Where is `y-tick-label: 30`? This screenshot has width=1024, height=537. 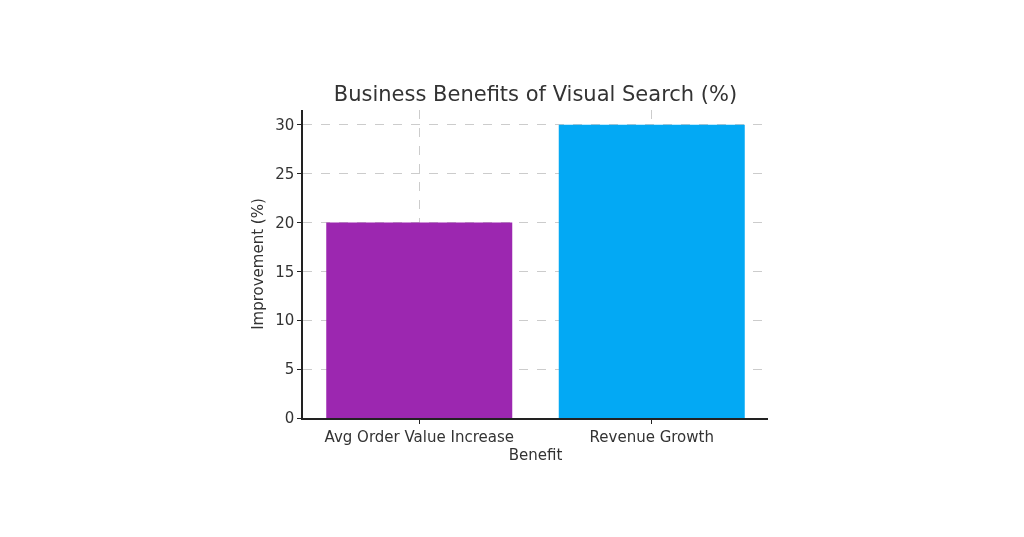 y-tick-label: 30 is located at coordinates (285, 124).